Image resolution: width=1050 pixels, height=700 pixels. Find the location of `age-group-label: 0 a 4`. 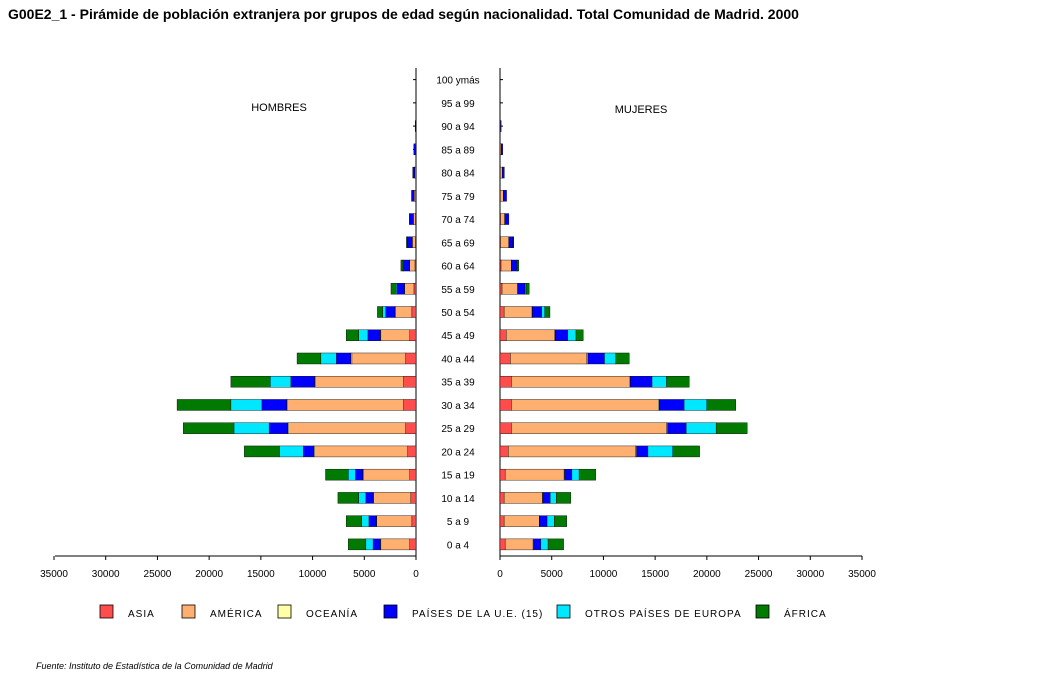

age-group-label: 0 a 4 is located at coordinates (458, 545).